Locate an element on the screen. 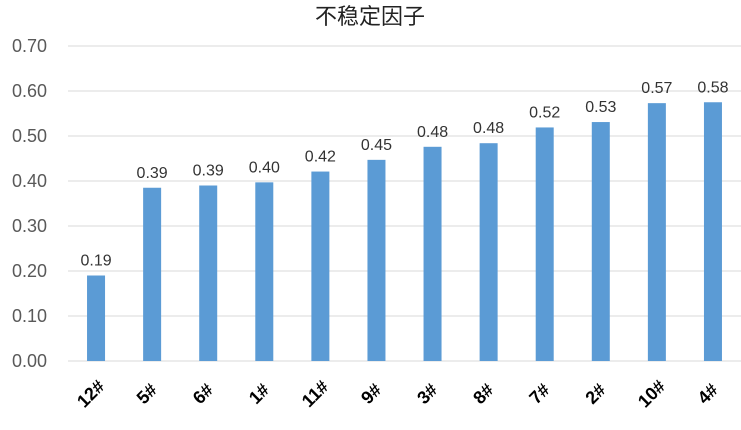 This screenshot has height=430, width=741. y-tick-label: 0.50 is located at coordinates (29, 136).